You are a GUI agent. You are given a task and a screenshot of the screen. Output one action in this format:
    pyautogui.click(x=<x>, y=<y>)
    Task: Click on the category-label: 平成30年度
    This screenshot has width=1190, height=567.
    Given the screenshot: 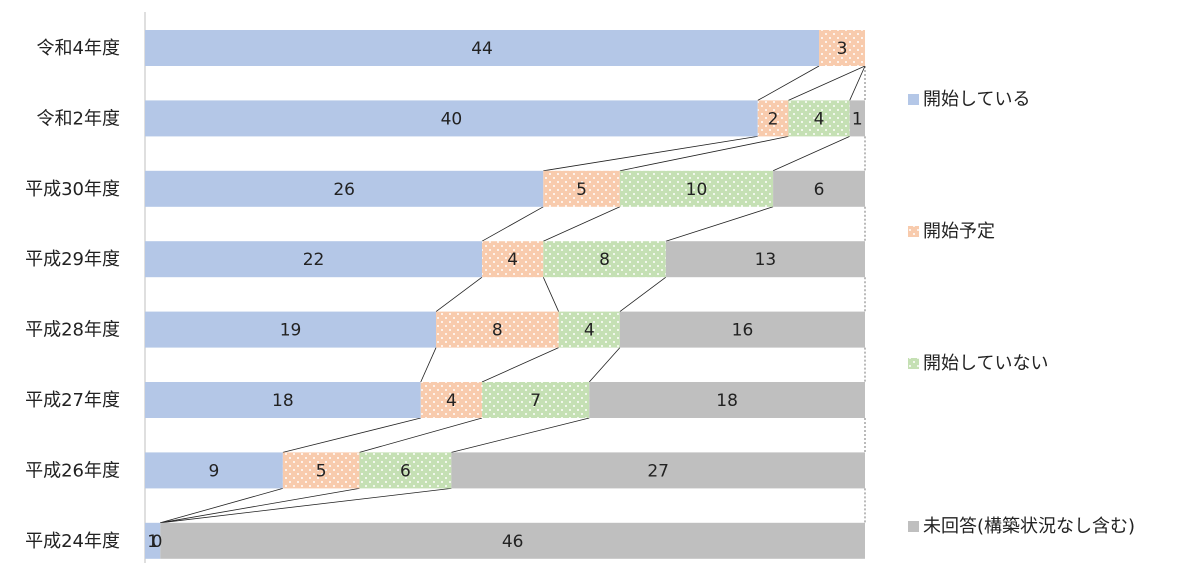 What is the action you would take?
    pyautogui.click(x=72, y=189)
    